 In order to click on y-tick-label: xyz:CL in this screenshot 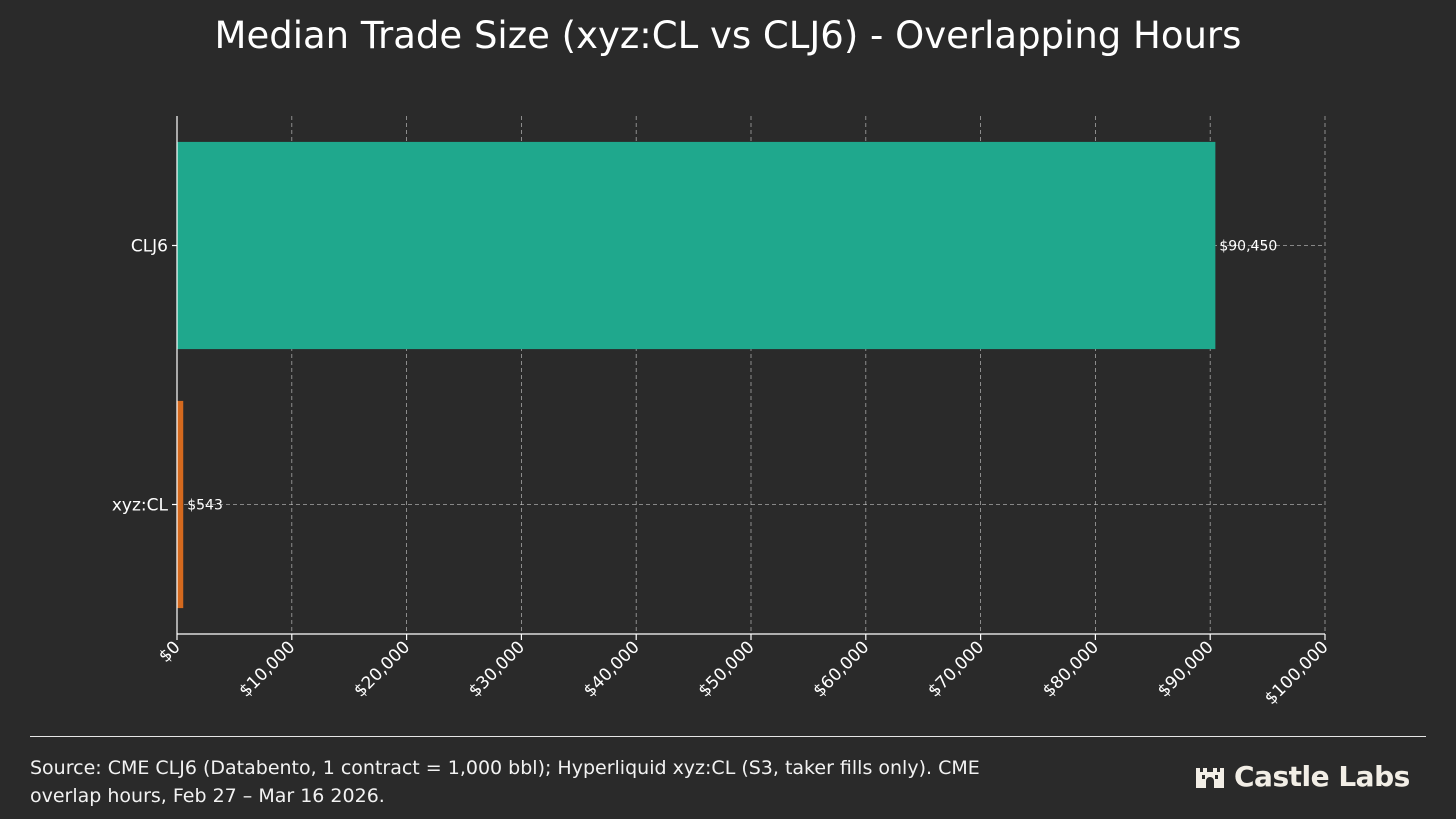, I will do `click(140, 506)`.